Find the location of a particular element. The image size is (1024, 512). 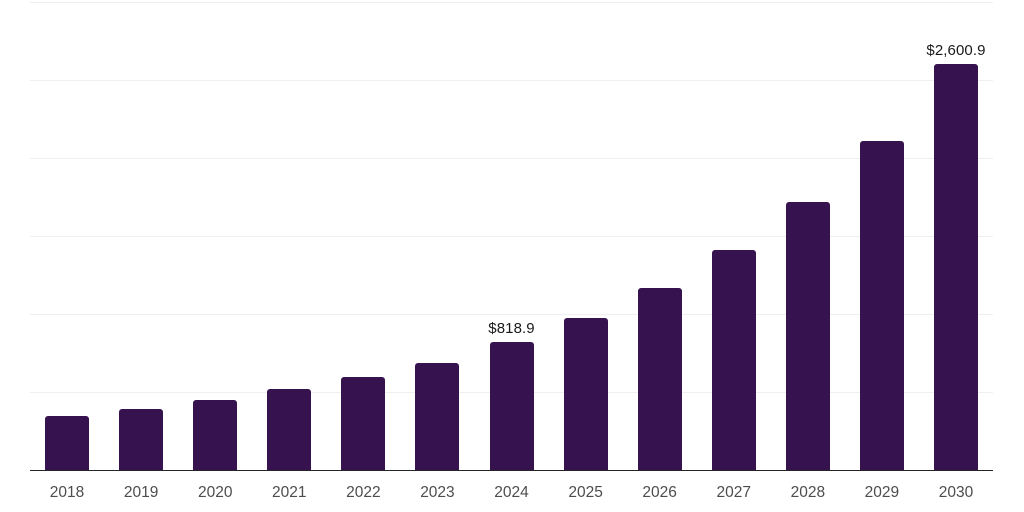

x-tick-2026: 2026 is located at coordinates (659, 492).